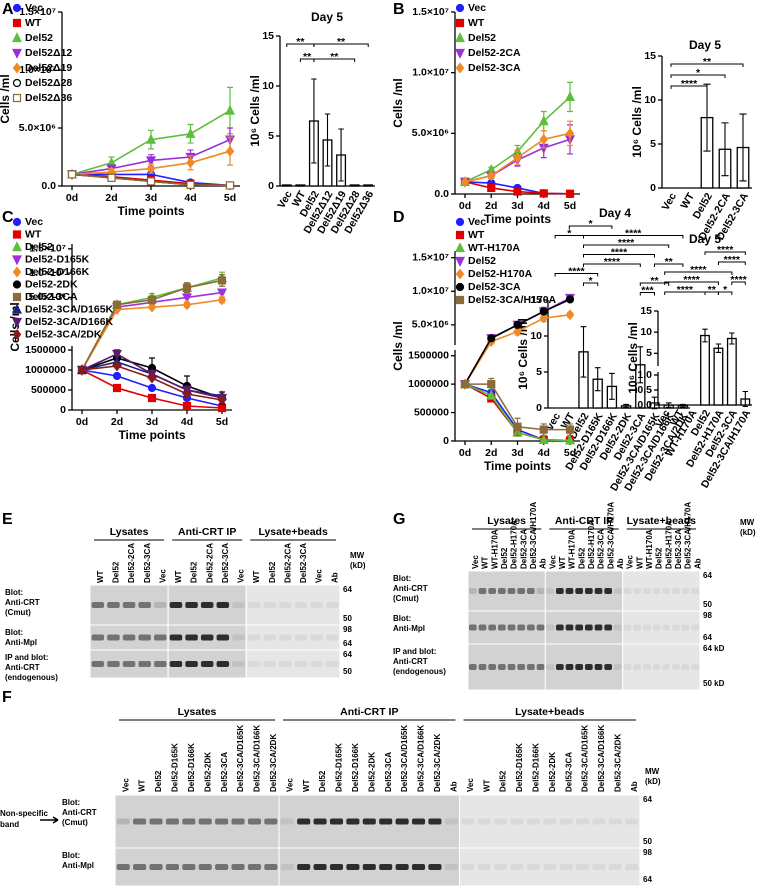 The width and height of the screenshot is (763, 889). I want to click on x-tick-label: 4d, so click(190, 198).